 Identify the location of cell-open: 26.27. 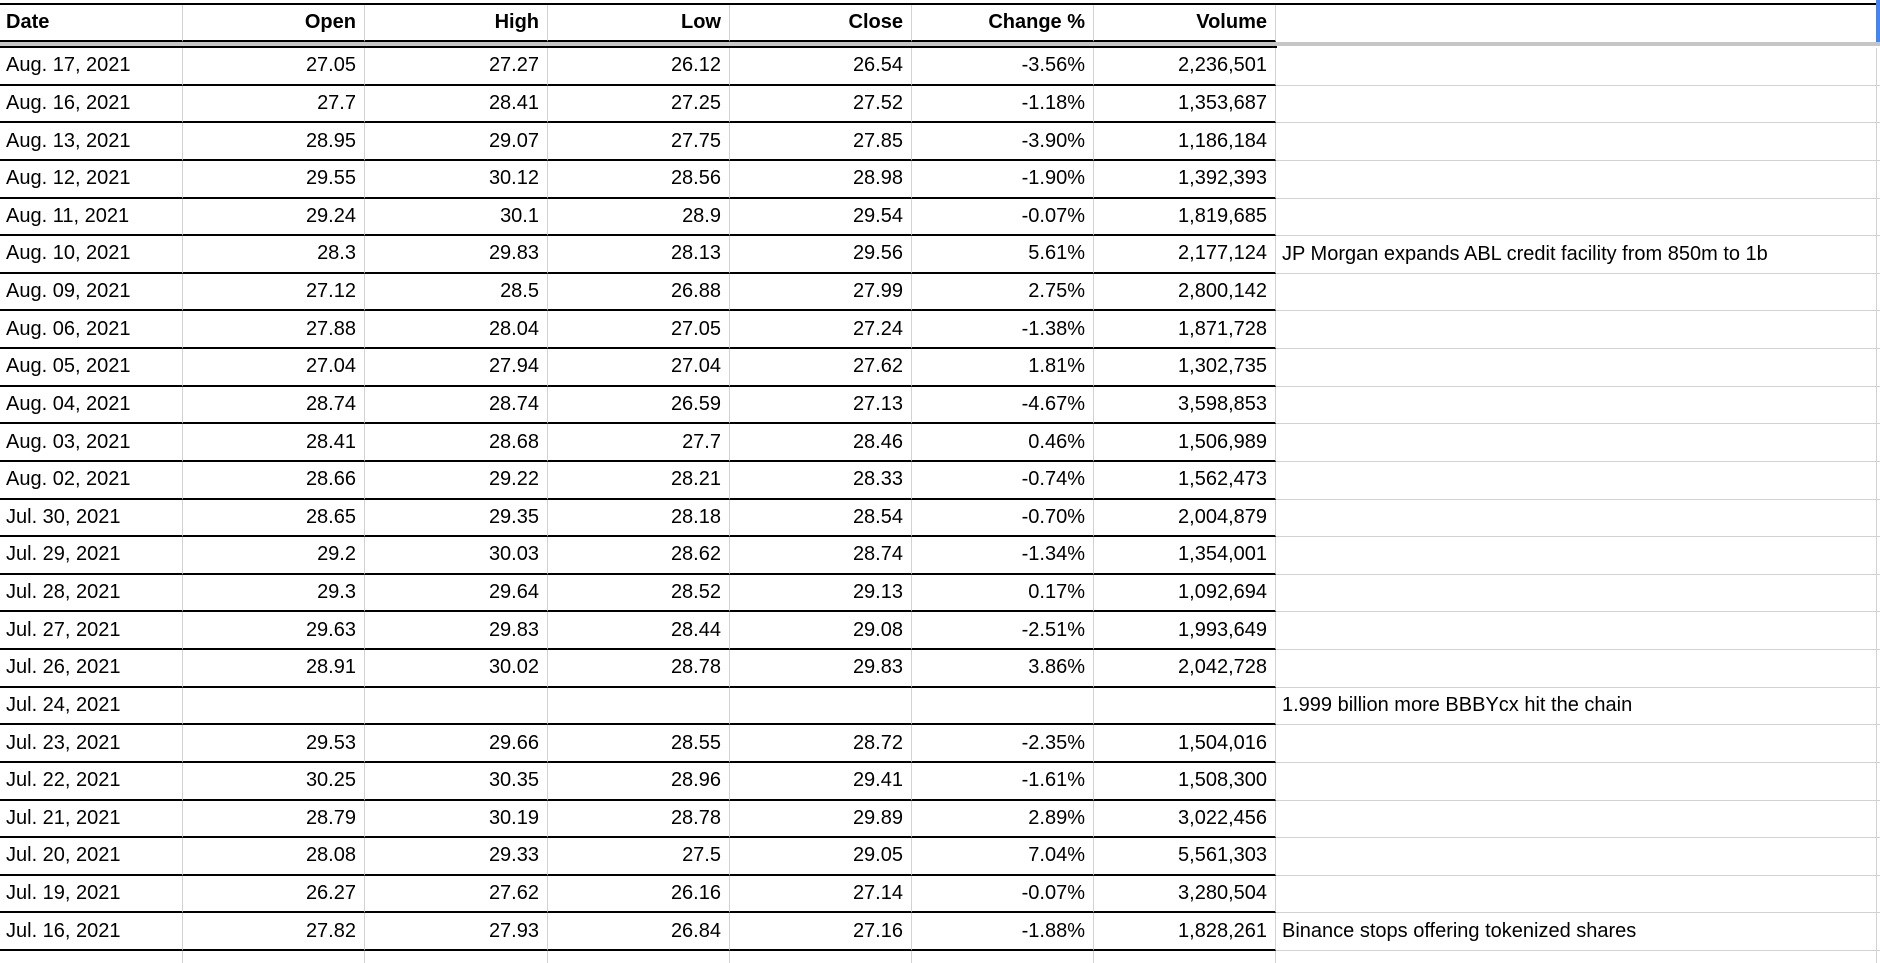
(274, 894).